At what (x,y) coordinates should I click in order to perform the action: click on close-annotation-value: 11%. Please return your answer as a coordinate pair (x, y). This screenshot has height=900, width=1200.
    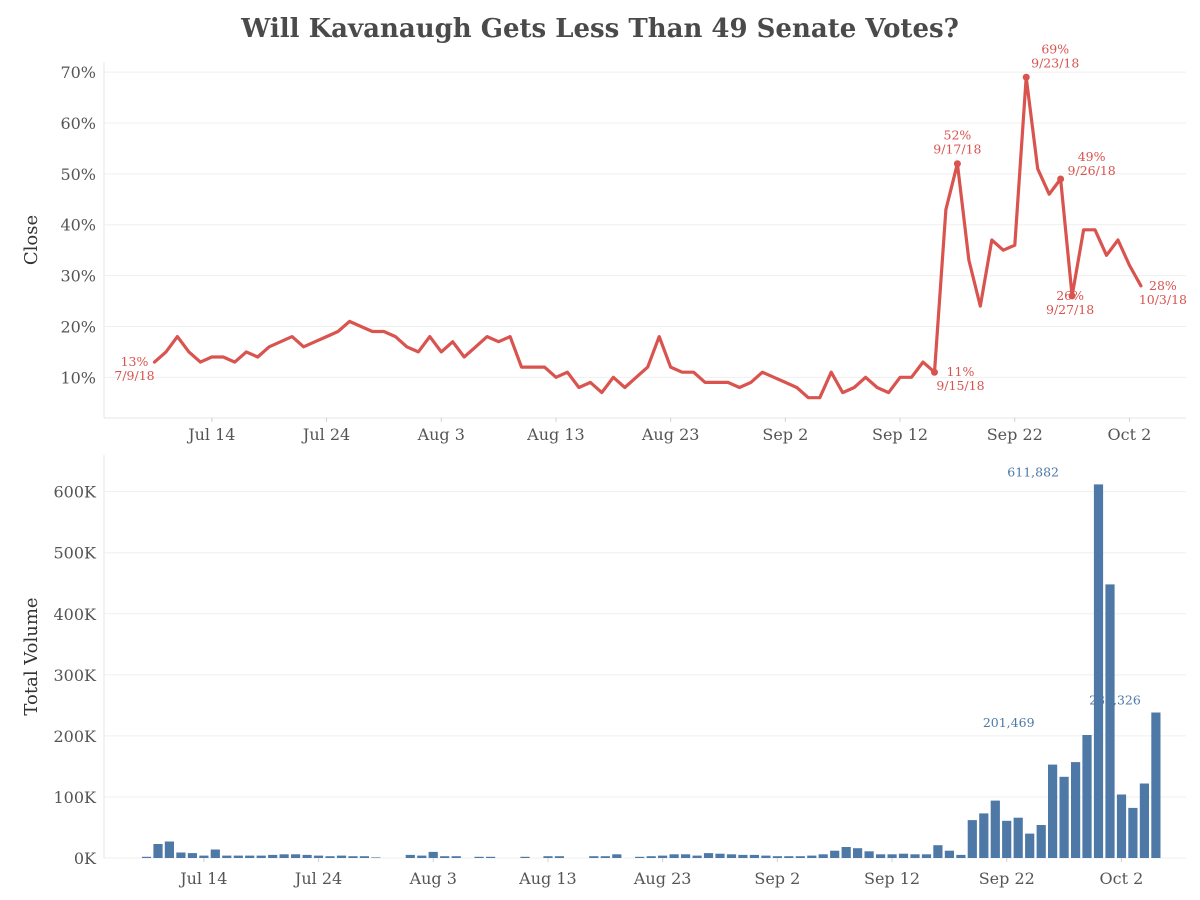
    Looking at the image, I should click on (961, 371).